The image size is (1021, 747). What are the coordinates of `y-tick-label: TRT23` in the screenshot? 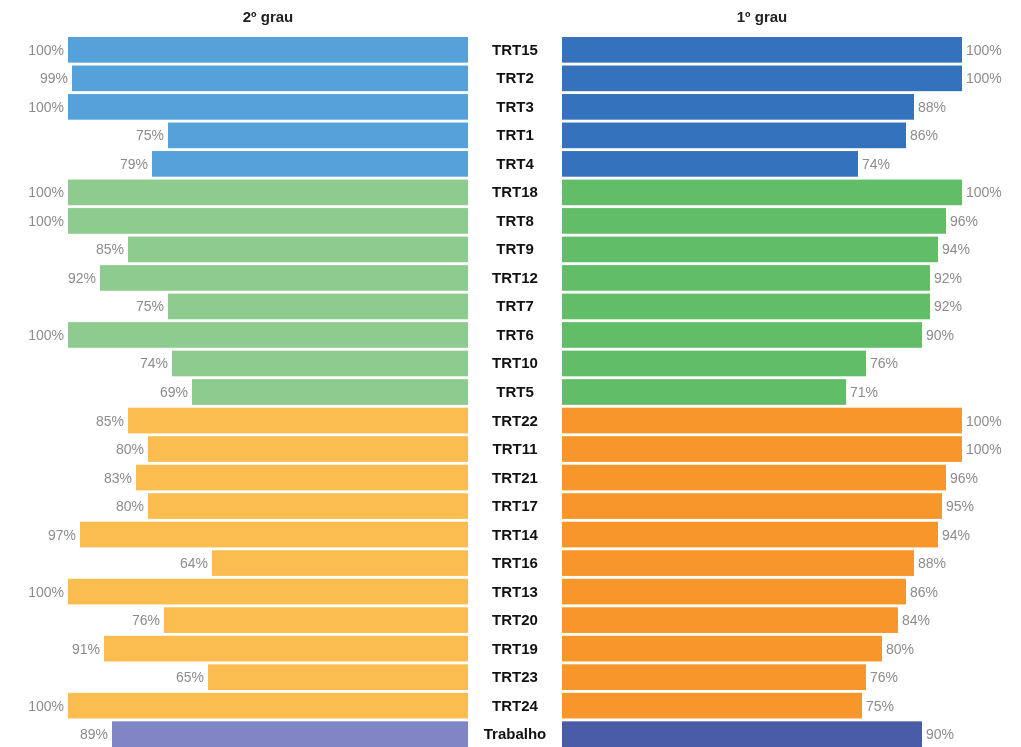 It's located at (515, 677).